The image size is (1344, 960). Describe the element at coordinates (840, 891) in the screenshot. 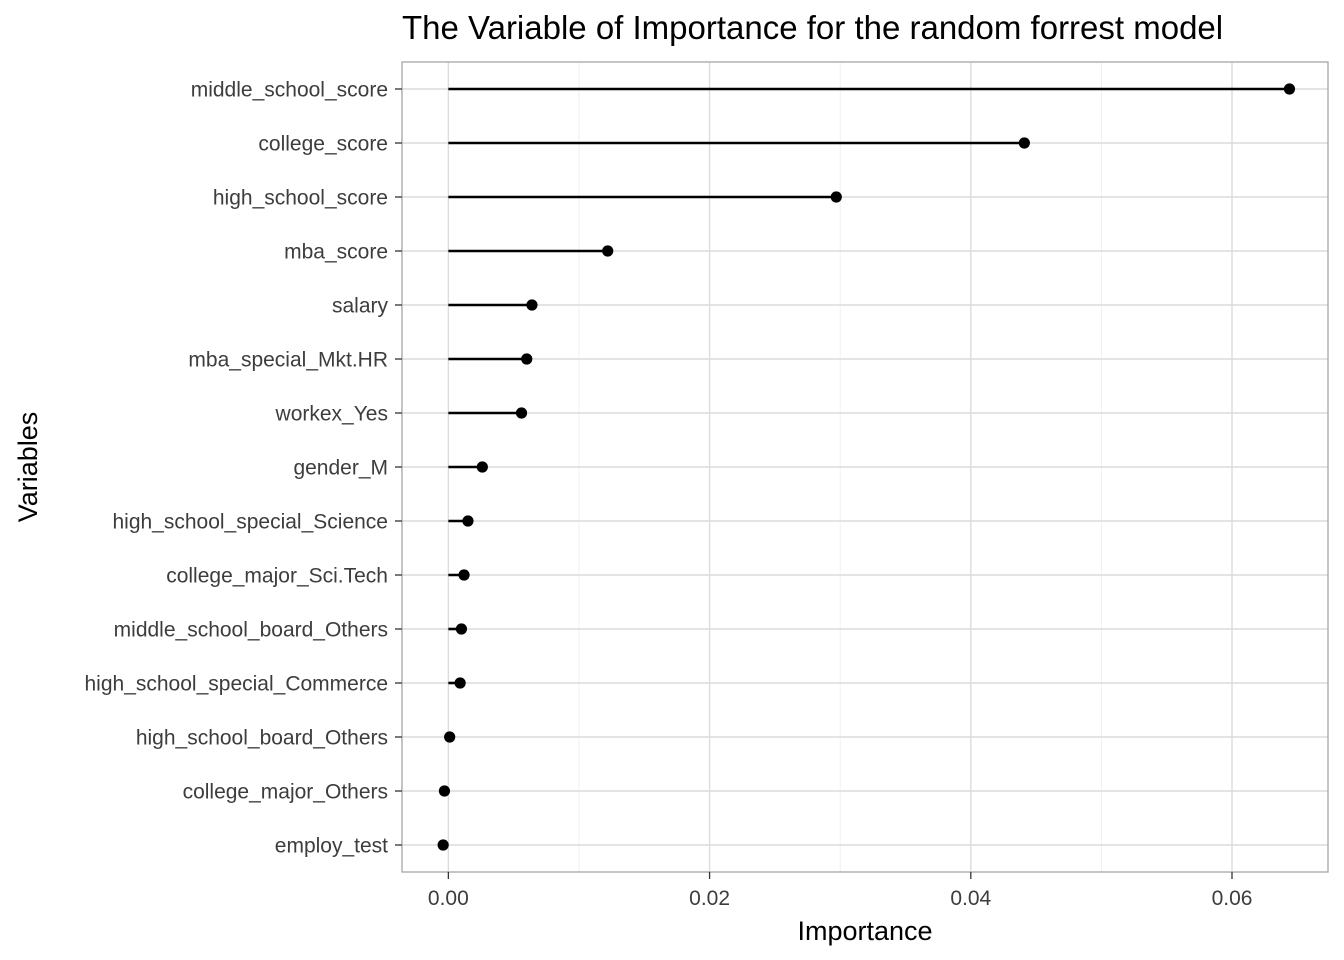

I see `x-axis: 0.00 0.02 0.04 0.06` at that location.